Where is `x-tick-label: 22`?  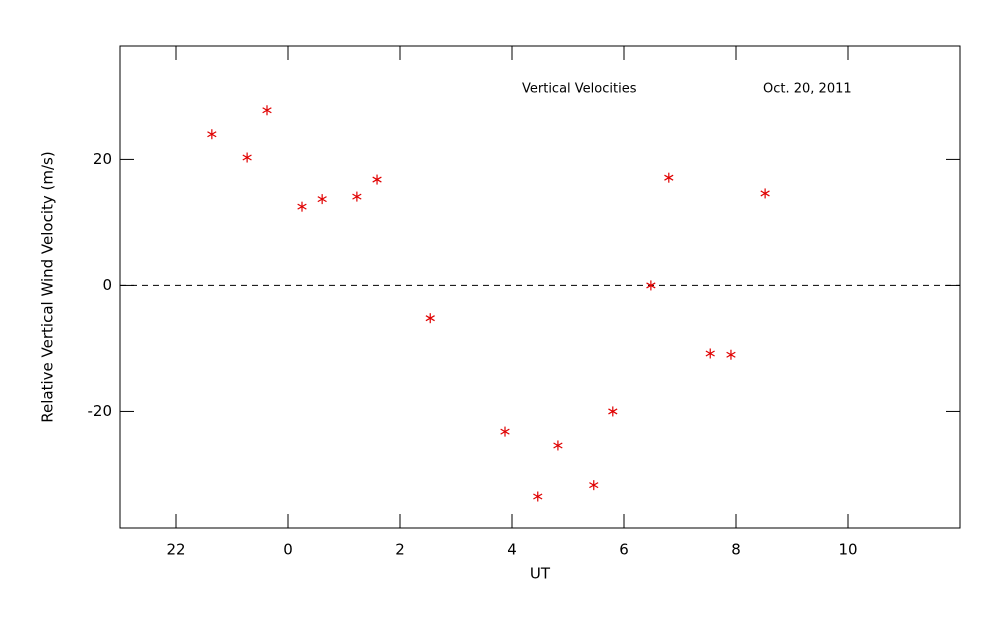
x-tick-label: 22 is located at coordinates (175, 550).